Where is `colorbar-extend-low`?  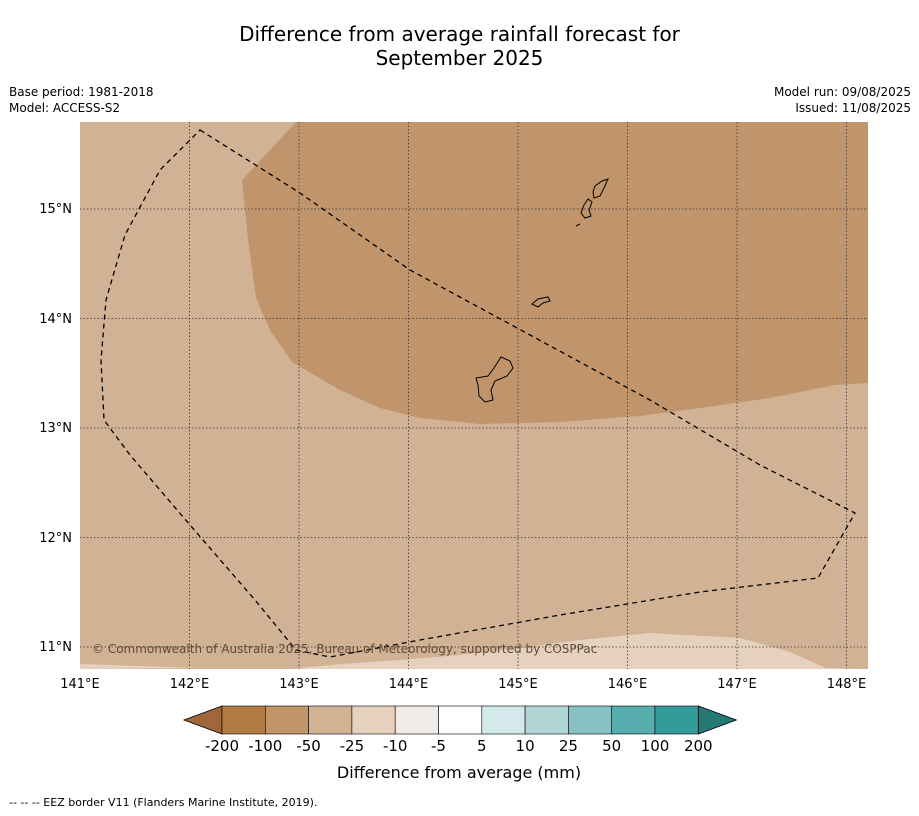
colorbar-extend-low is located at coordinates (202, 720).